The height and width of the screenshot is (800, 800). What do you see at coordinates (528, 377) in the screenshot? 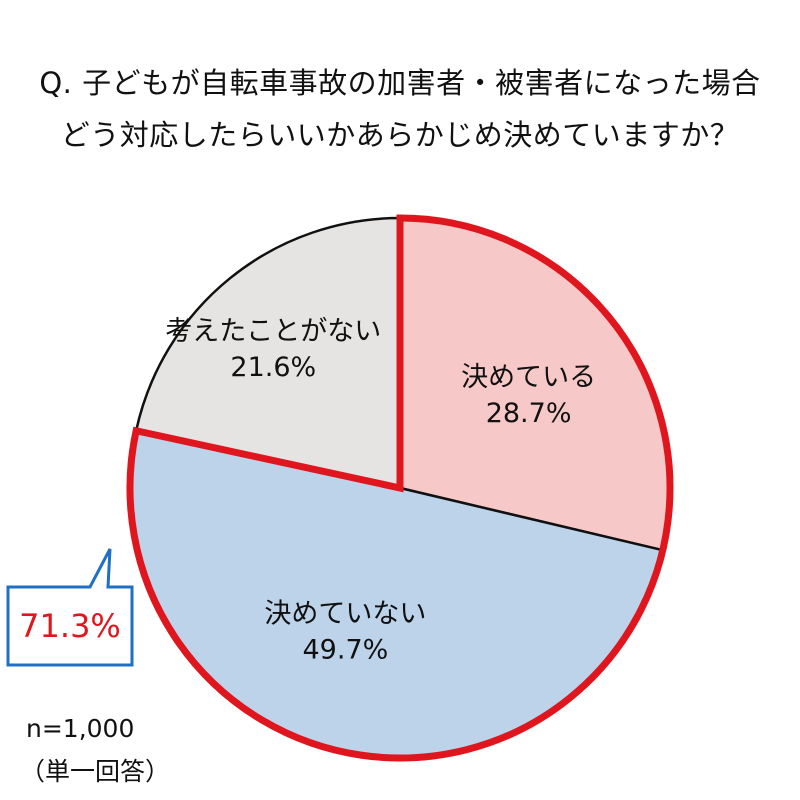
I see `slice-label-決めている: 決めている` at bounding box center [528, 377].